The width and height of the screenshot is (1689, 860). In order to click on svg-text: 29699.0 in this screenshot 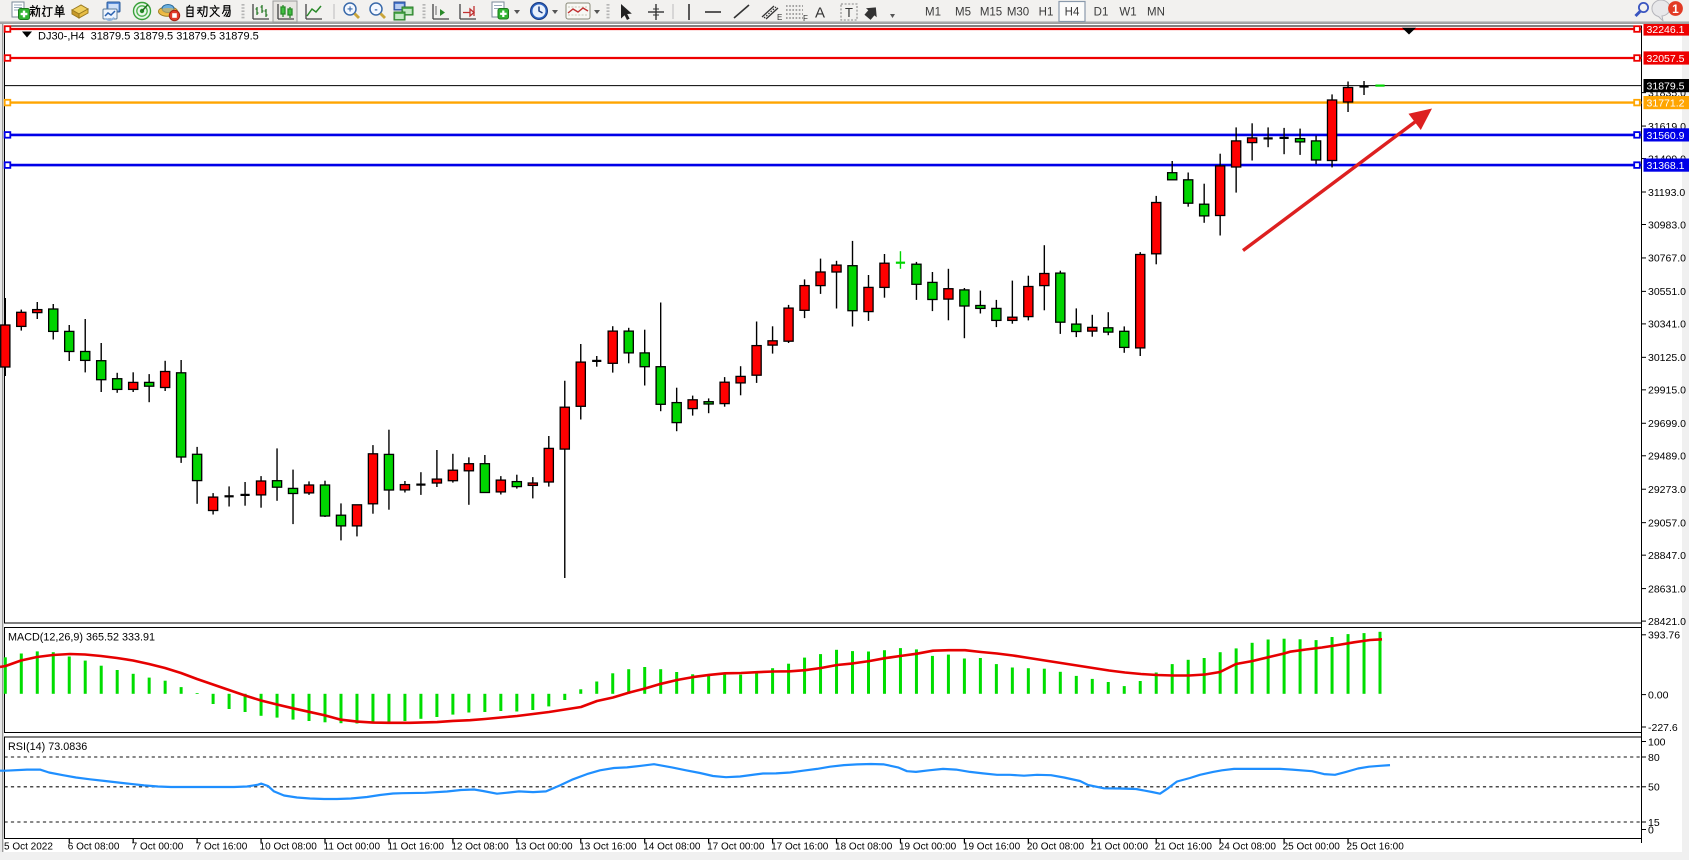, I will do `click(1667, 424)`.